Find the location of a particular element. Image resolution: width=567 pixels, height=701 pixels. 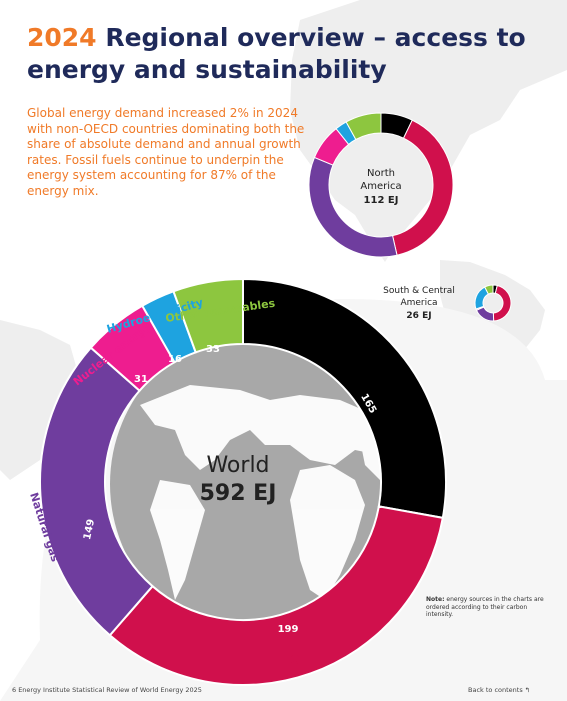

sca-total-label: 26 EJ is located at coordinates (418, 316).